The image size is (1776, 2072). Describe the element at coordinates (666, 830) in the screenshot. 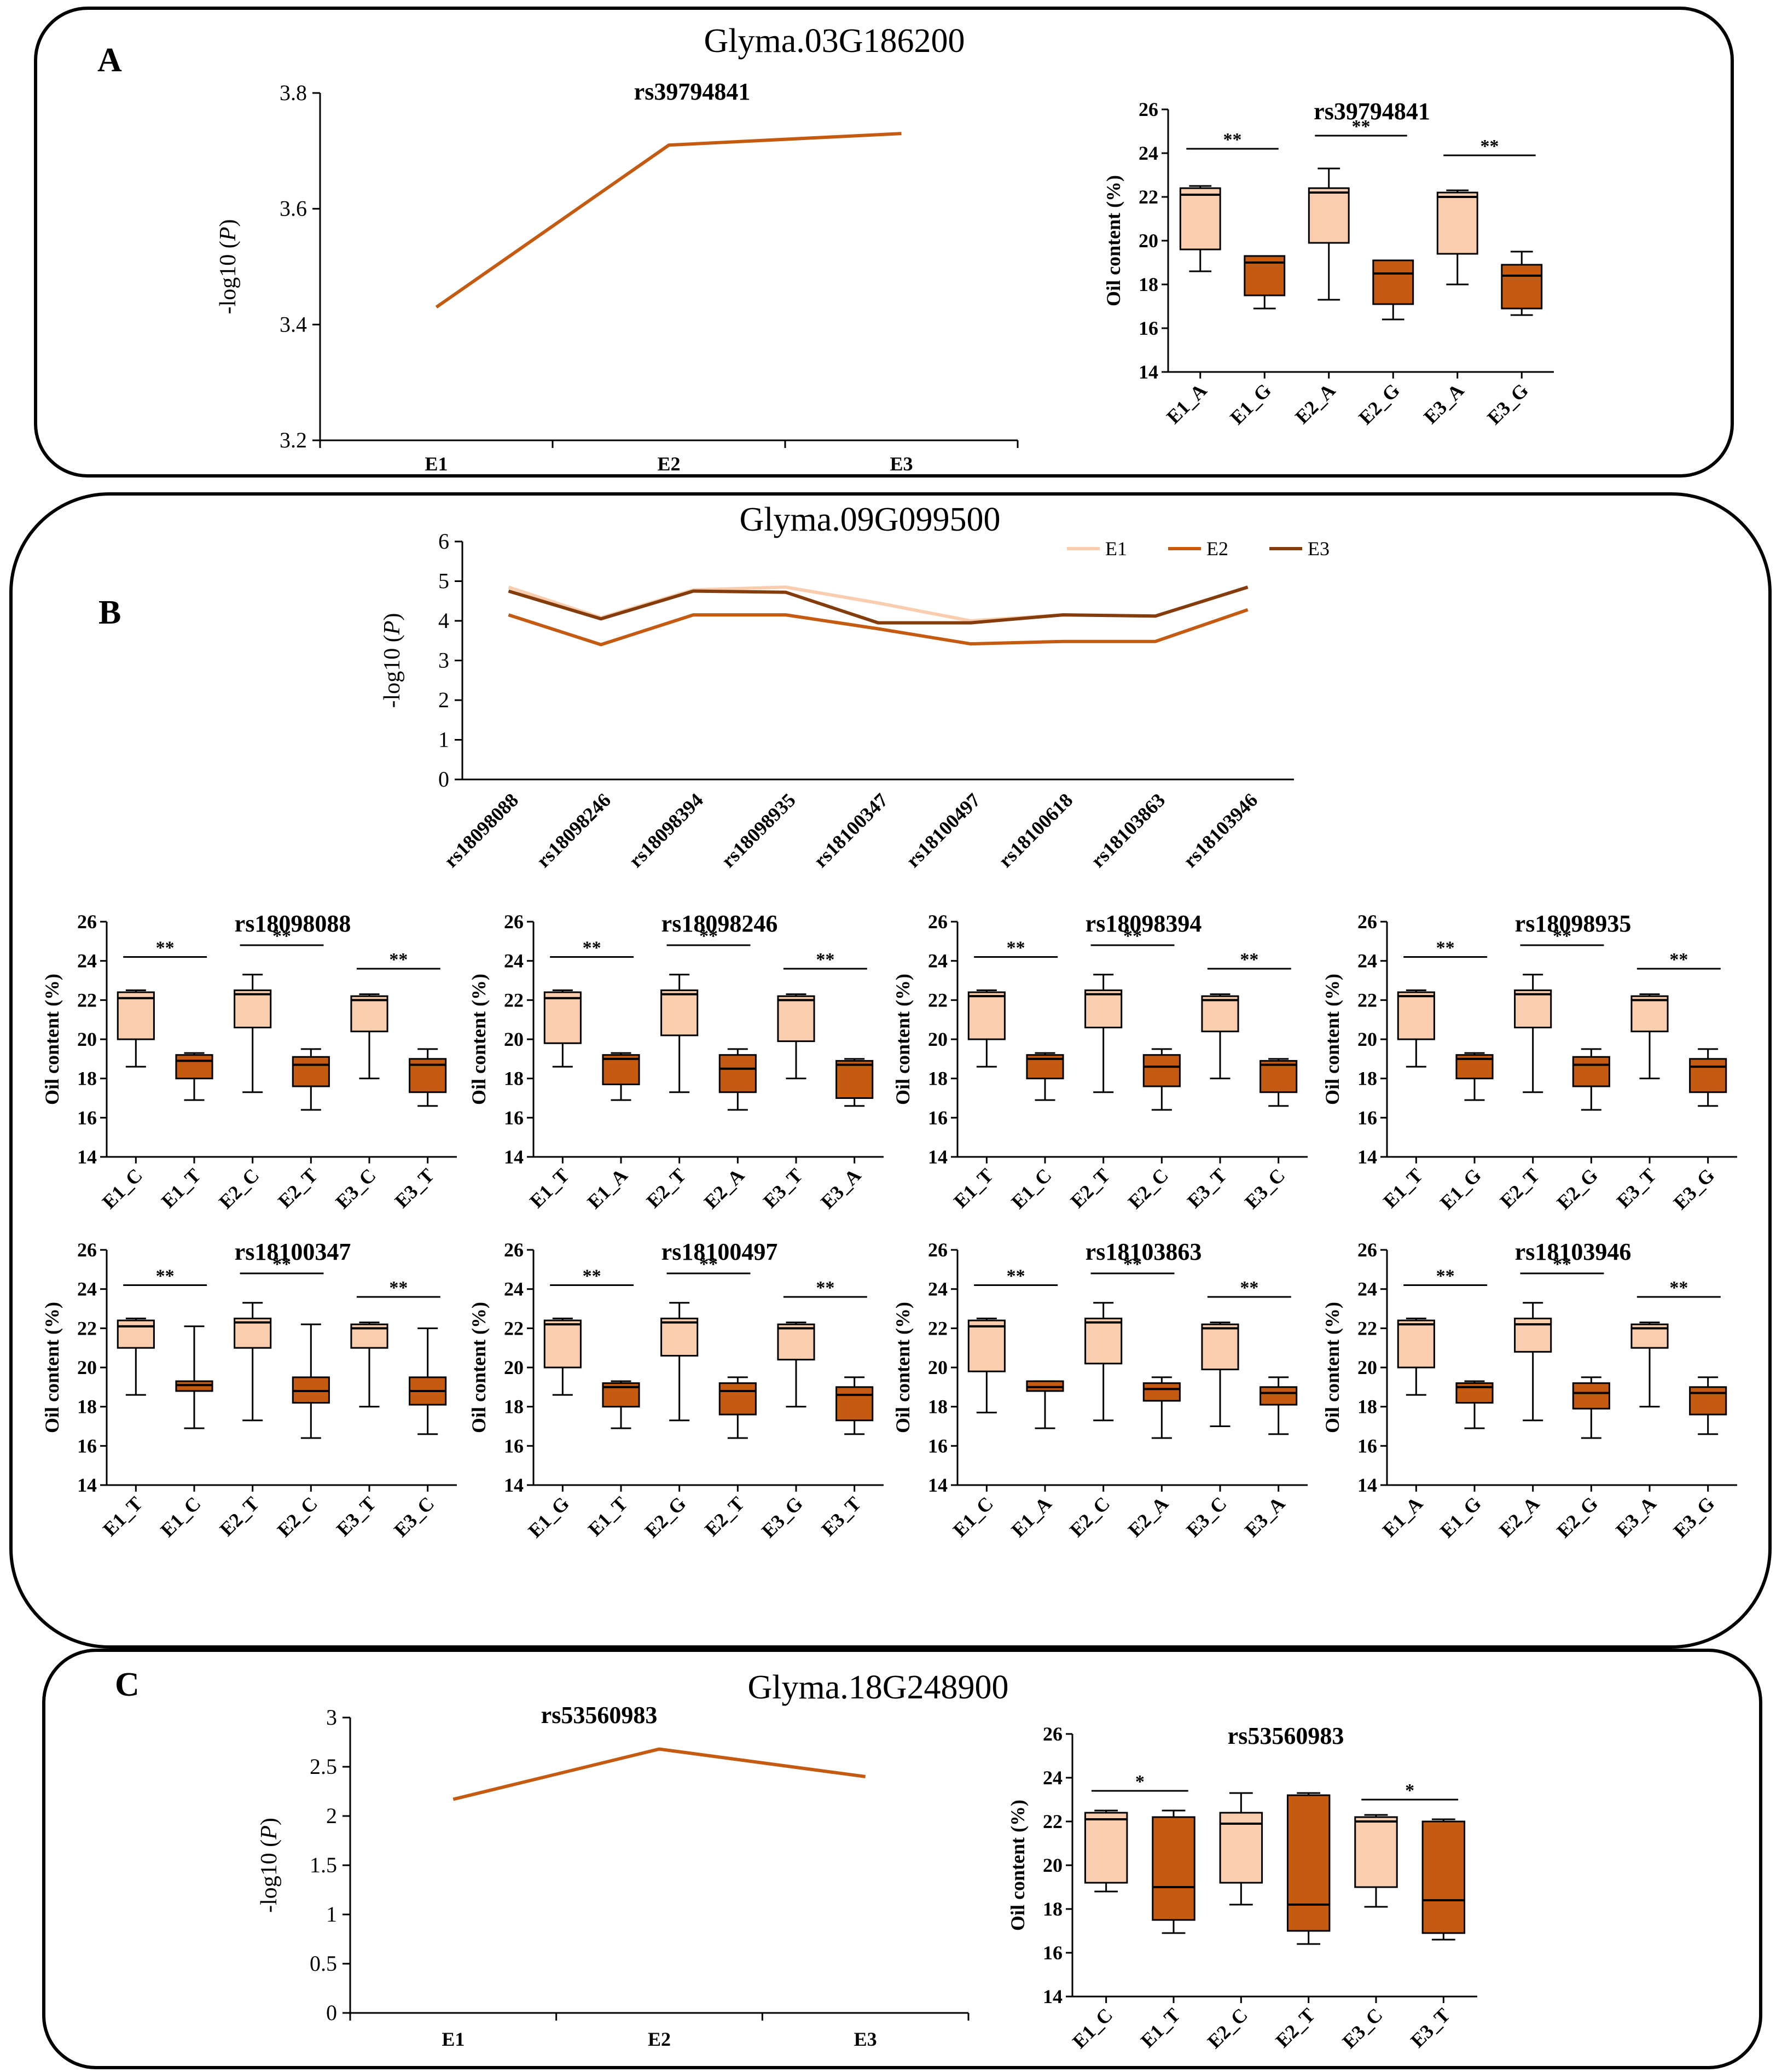

I see `x-tick-label: rs18098394` at that location.